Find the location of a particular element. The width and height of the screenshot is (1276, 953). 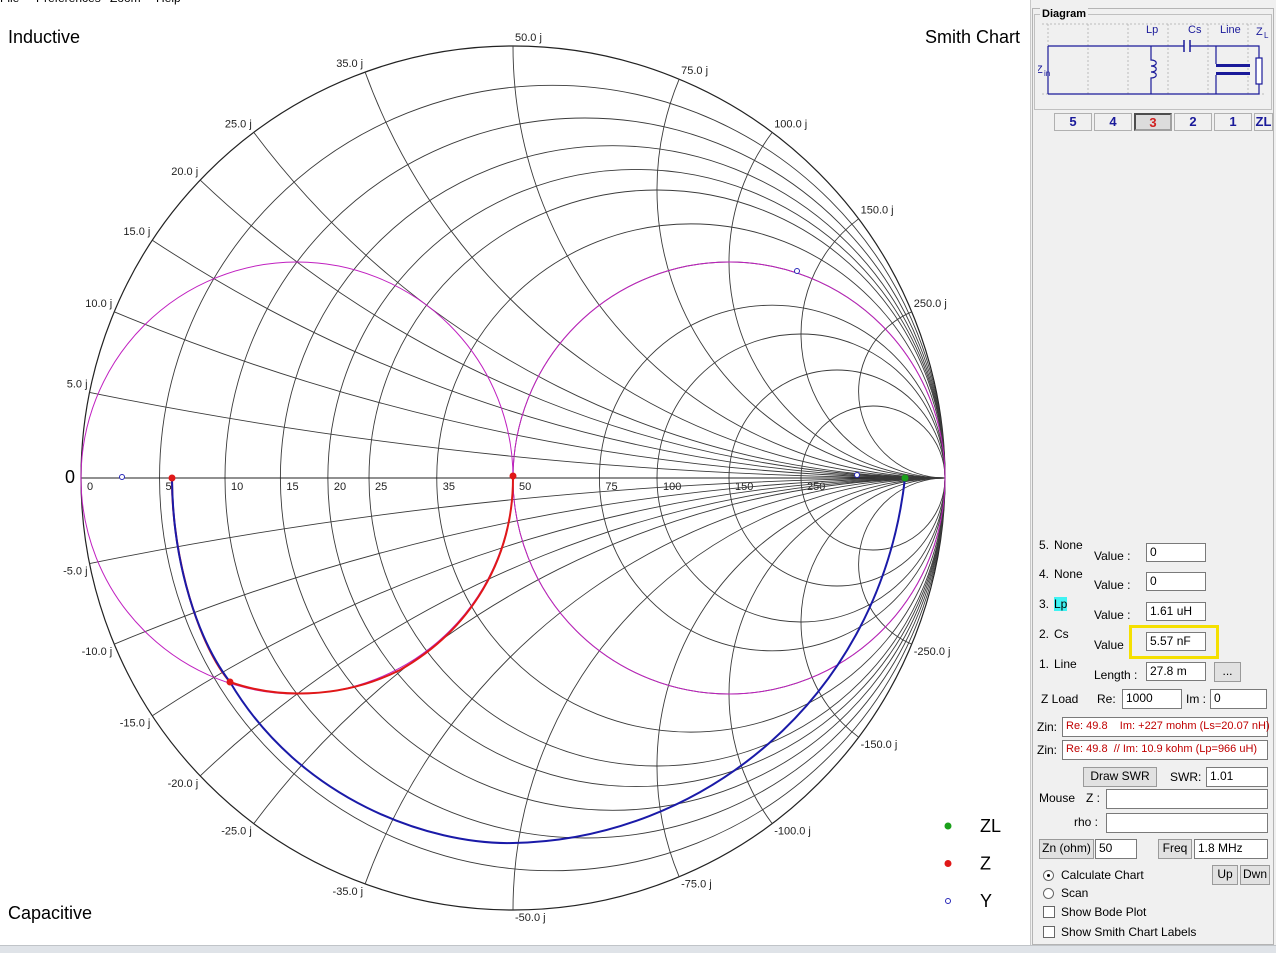

wire is located at coordinates (1146, 70).